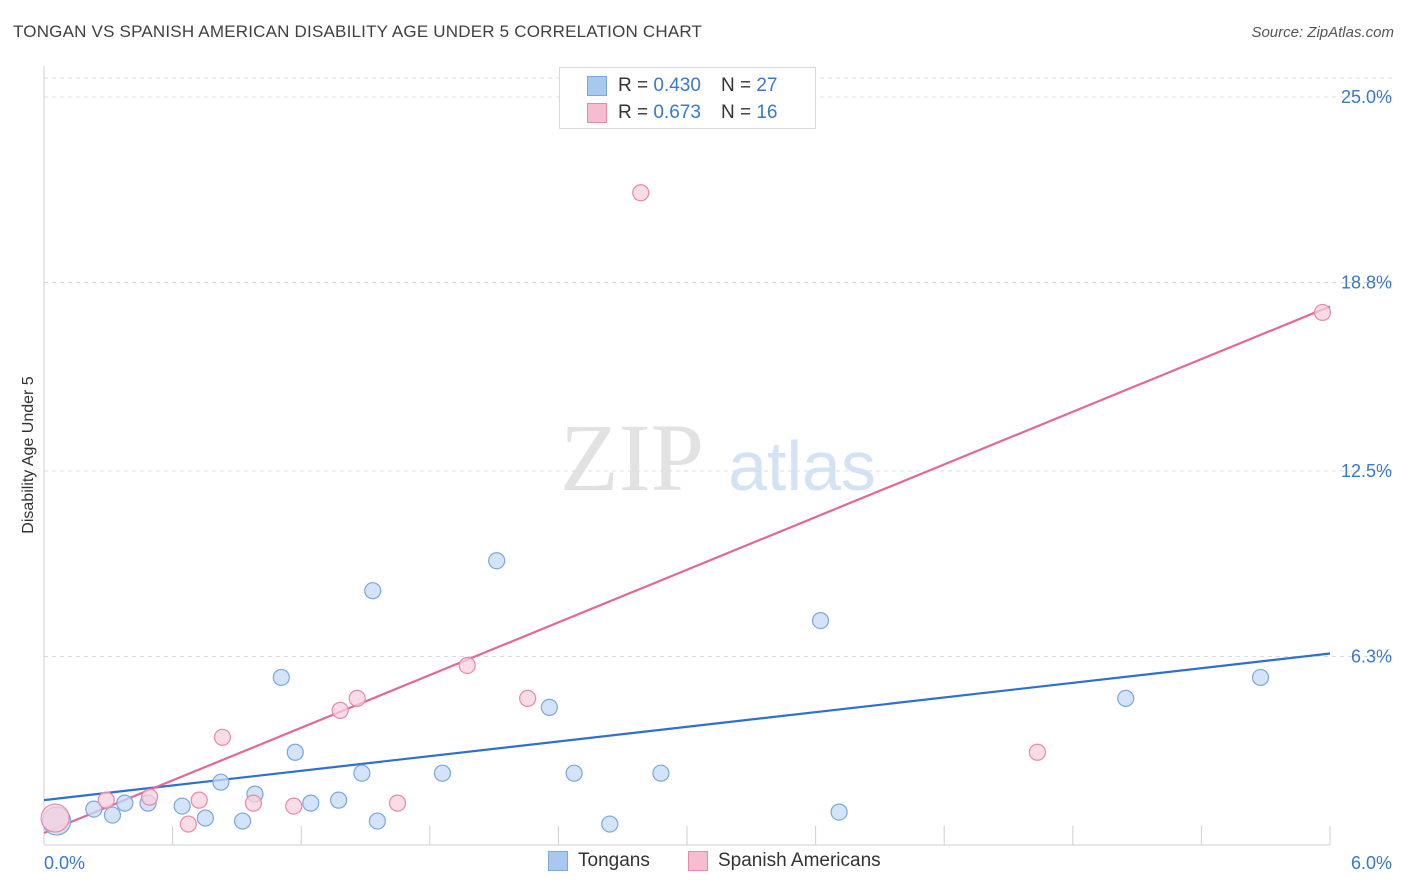 The height and width of the screenshot is (892, 1406). Describe the element at coordinates (1366, 97) in the screenshot. I see `y-tick-label: 25.0%` at that location.